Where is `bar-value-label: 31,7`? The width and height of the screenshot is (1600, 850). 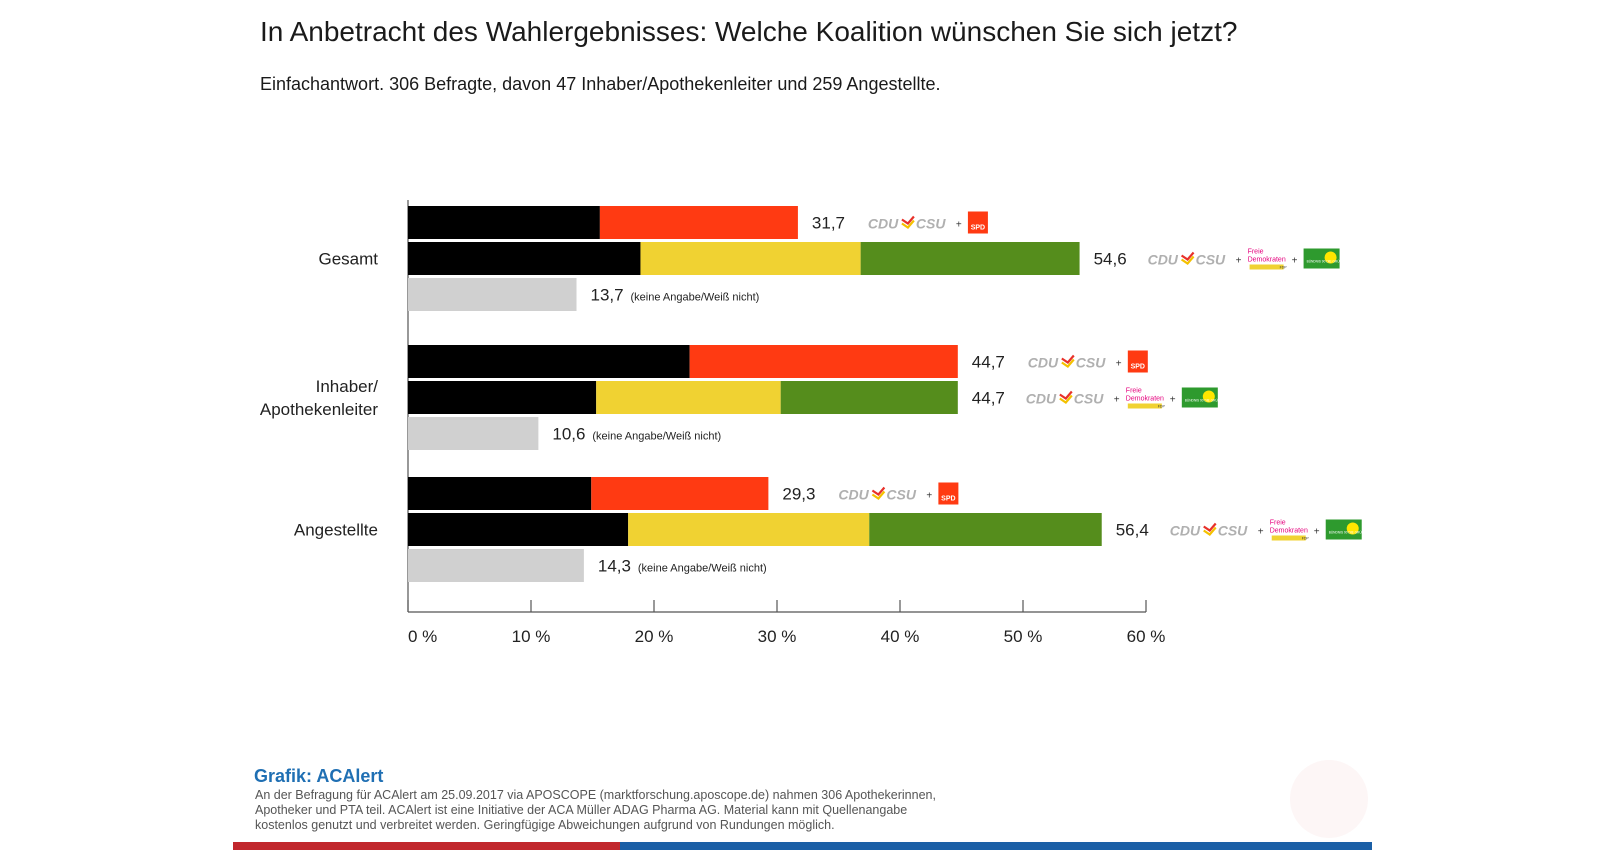
bar-value-label: 31,7 is located at coordinates (828, 223).